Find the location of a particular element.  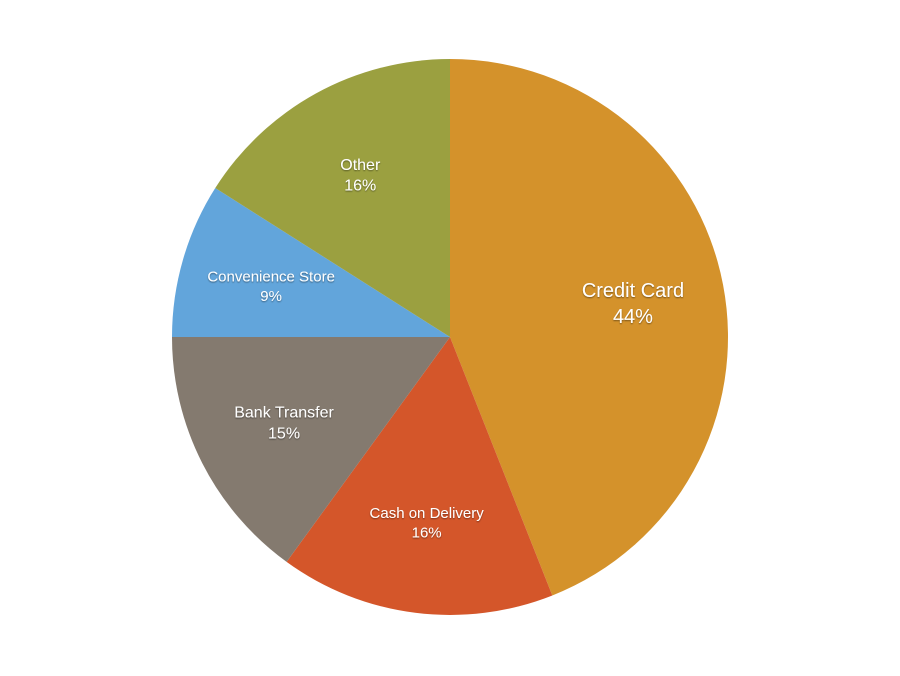

slice-label: Convenience Store is located at coordinates (271, 276).